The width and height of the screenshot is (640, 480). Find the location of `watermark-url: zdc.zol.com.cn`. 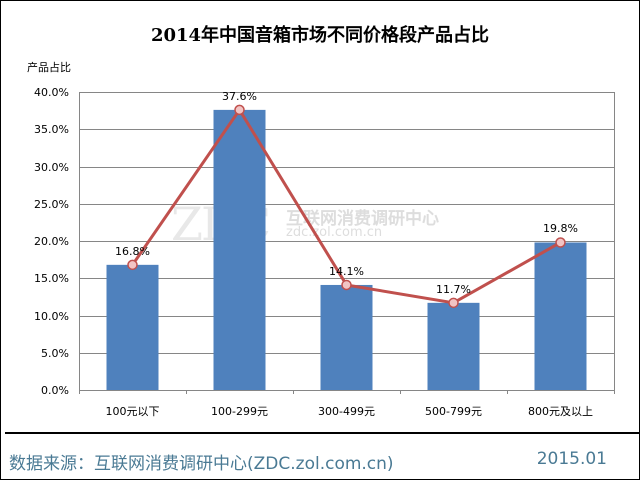

watermark-url: zdc.zol.com.cn is located at coordinates (334, 232).